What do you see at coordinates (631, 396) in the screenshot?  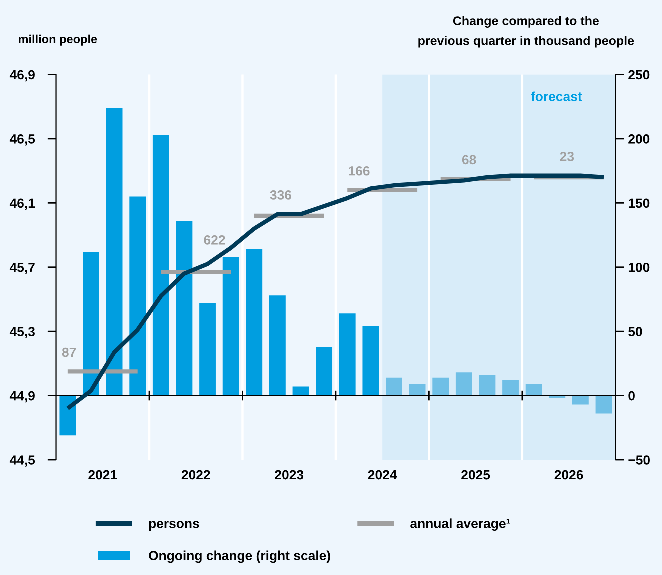 I see `y2-tick-label: 0` at bounding box center [631, 396].